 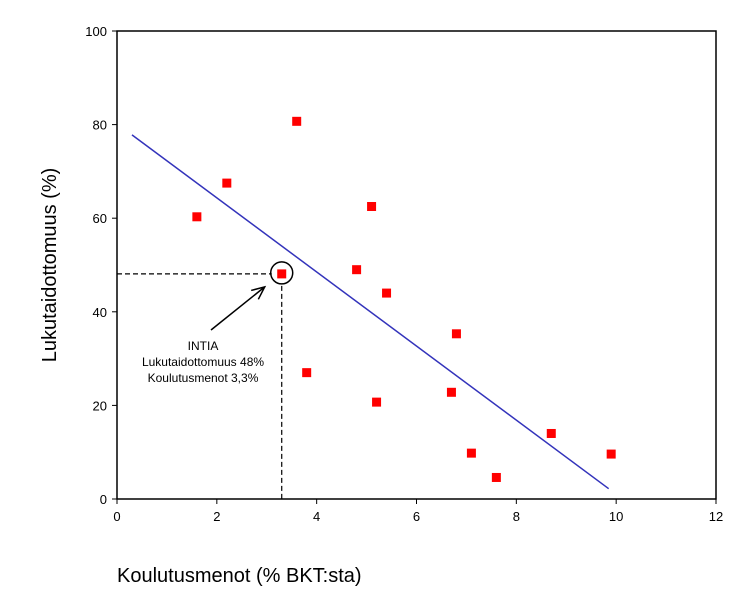 I want to click on y-axis-title: Lukutaidottomuus (%), so click(x=50, y=265).